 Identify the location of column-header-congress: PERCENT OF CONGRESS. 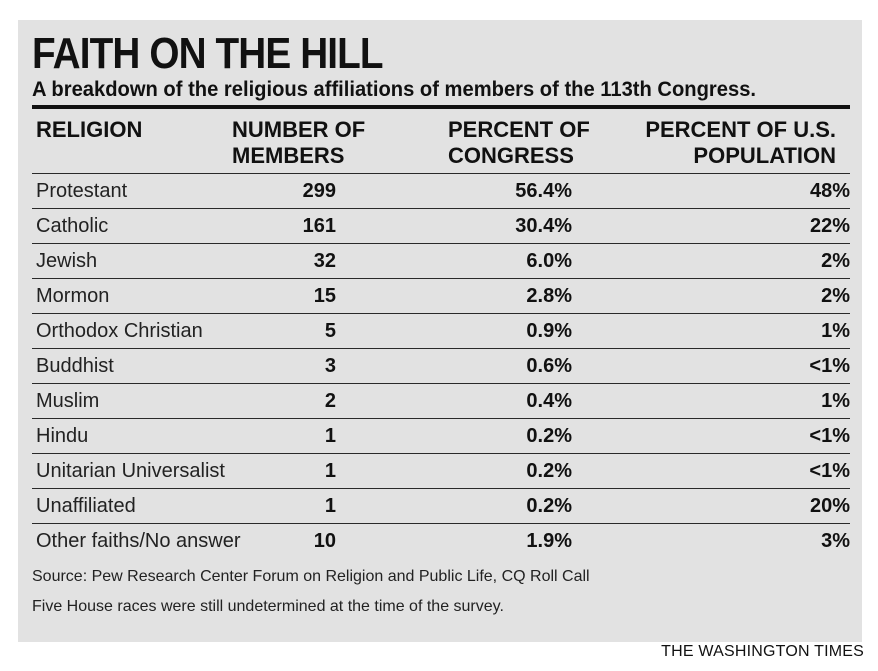
(519, 143).